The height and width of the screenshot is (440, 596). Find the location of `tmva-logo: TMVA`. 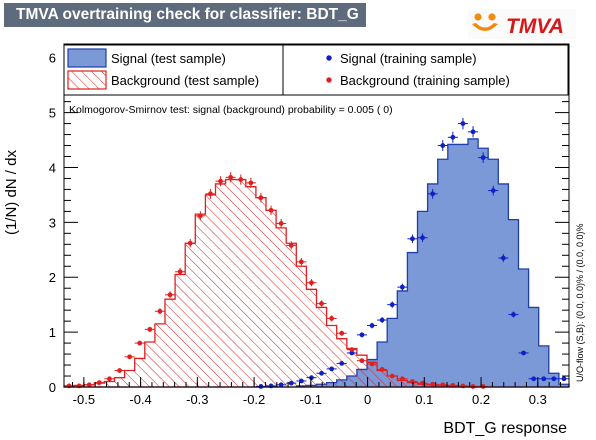

tmva-logo: TMVA is located at coordinates (522, 24).